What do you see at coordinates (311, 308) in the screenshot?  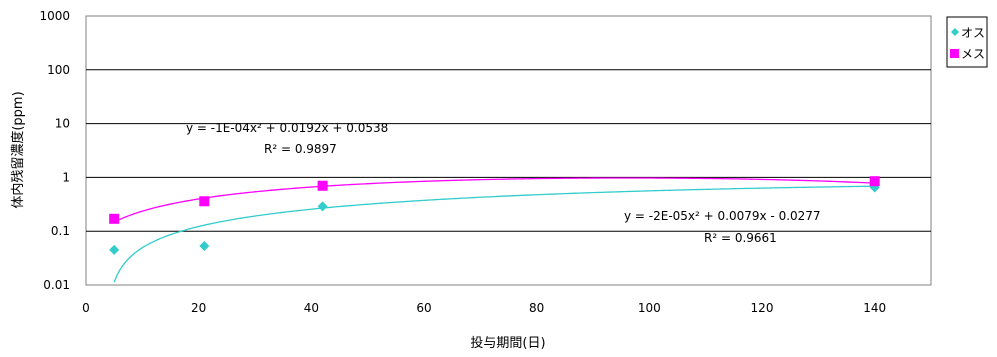 I see `x-tick-label: 40` at bounding box center [311, 308].